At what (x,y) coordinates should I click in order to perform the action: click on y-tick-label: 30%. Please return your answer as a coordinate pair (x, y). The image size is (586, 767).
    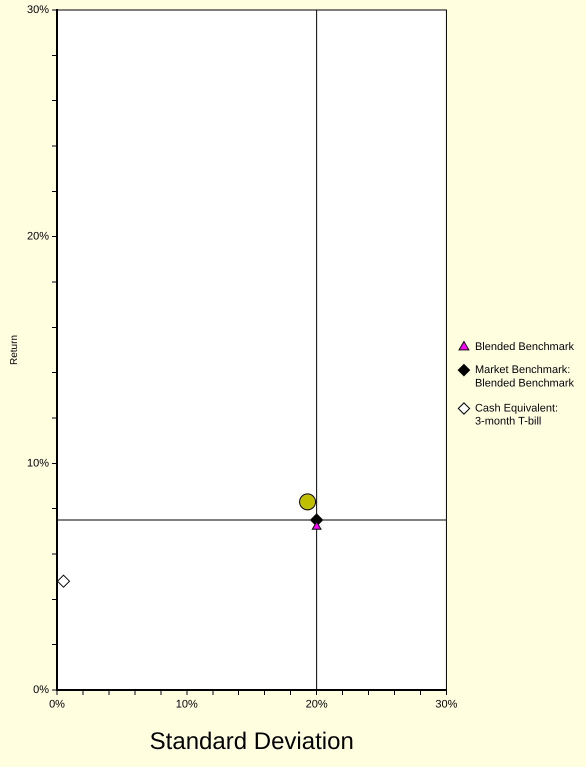
    Looking at the image, I should click on (38, 10).